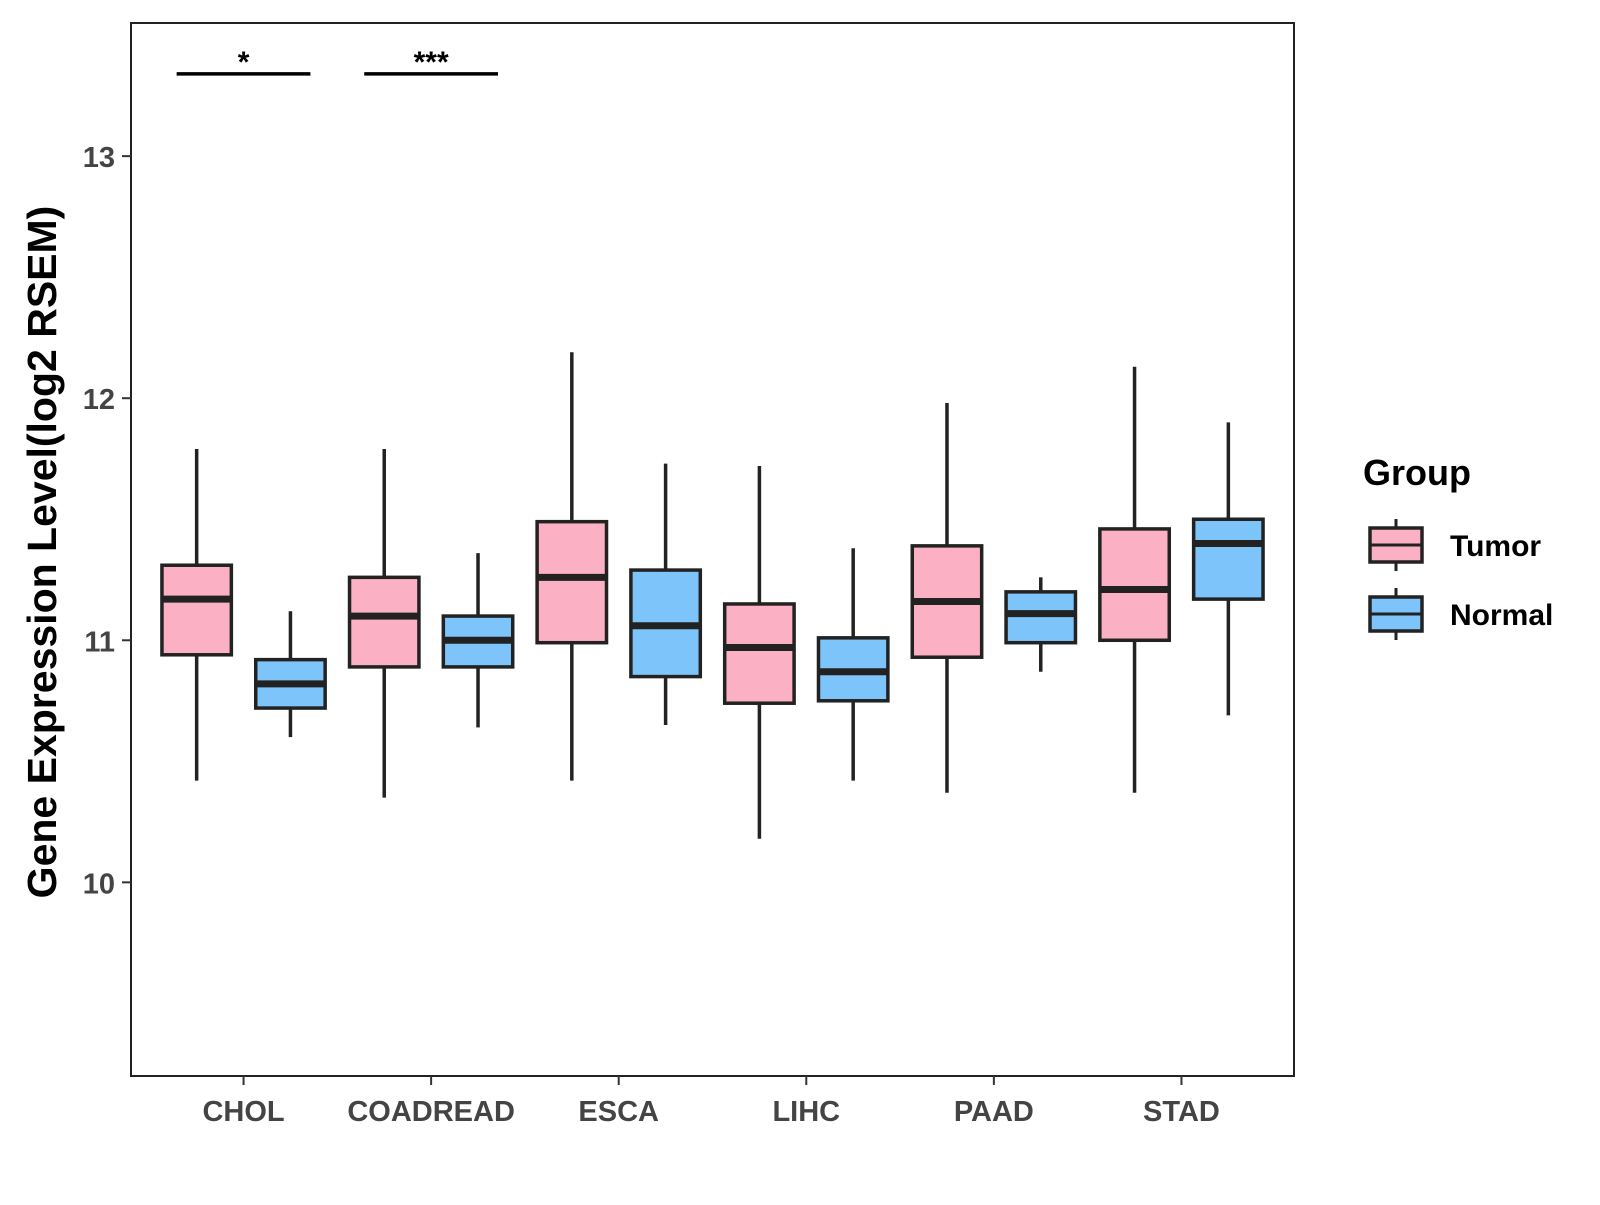  I want to click on legend-title: Group, so click(1417, 472).